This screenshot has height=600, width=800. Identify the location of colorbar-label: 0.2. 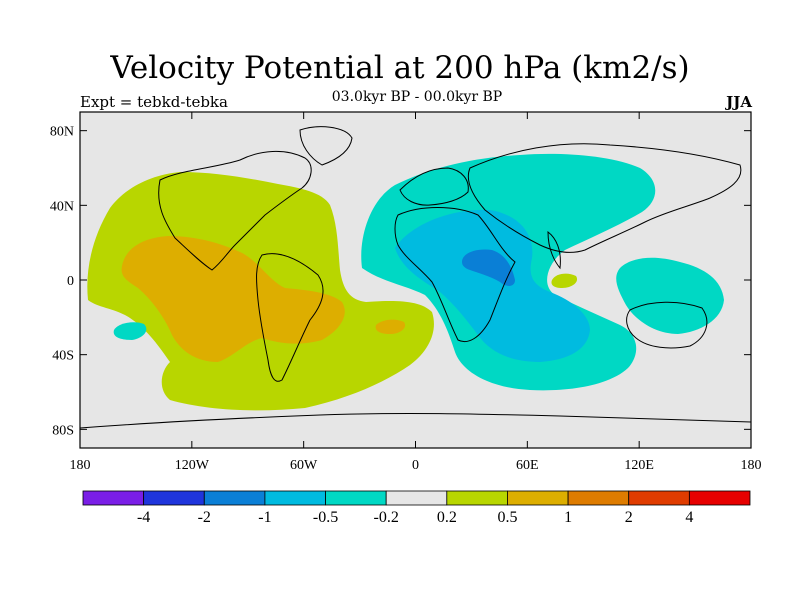
(447, 517).